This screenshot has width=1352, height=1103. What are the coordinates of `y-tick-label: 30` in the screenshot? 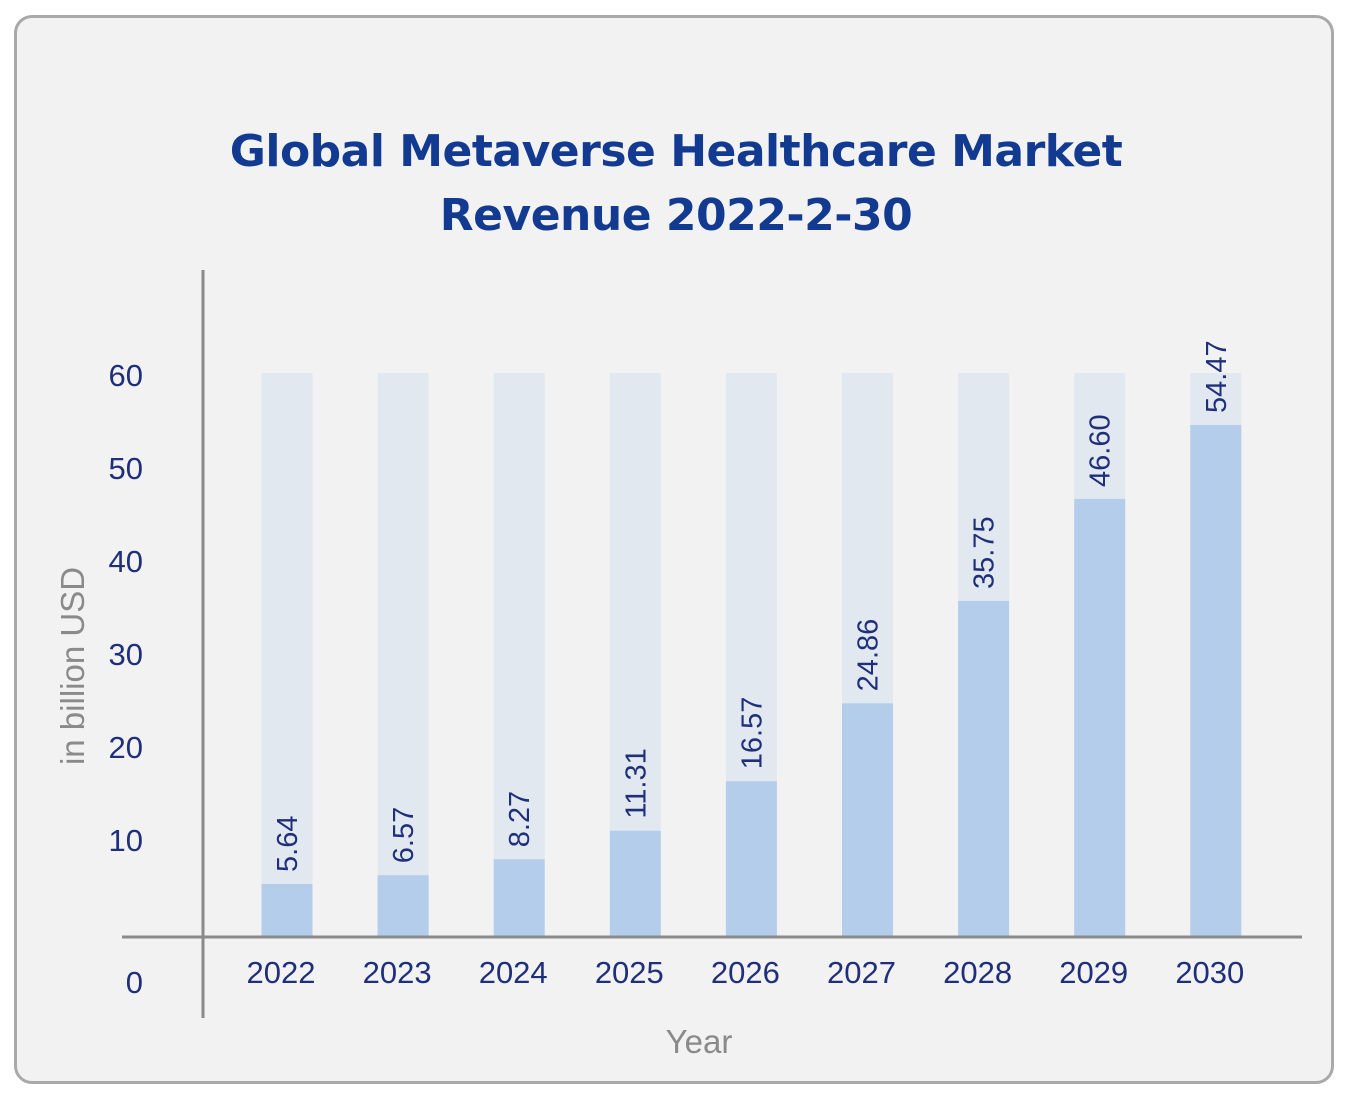 It's located at (126, 654).